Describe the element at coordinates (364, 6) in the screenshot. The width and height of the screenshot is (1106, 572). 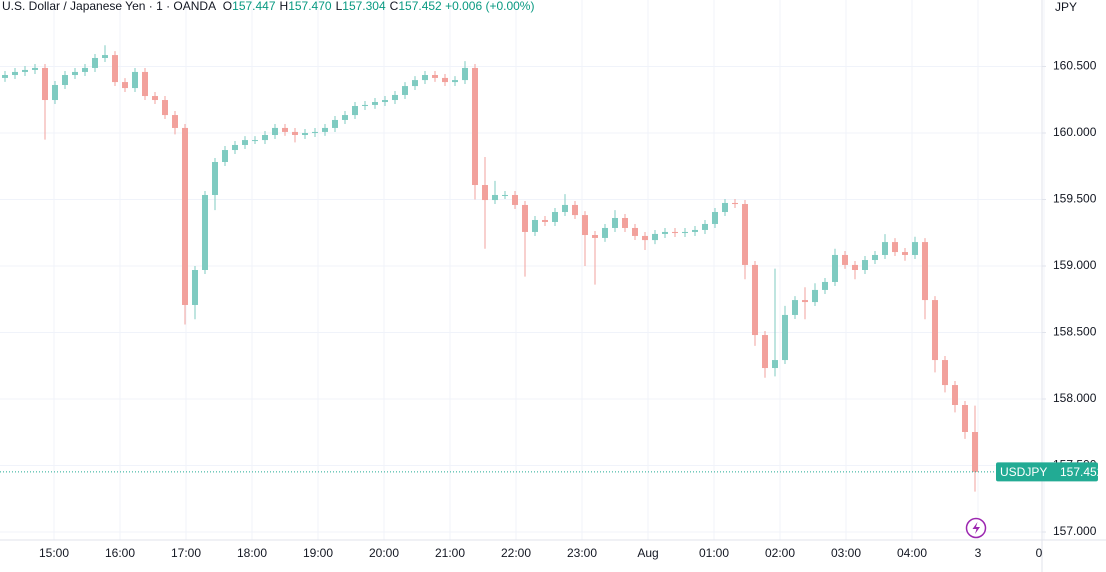
I see `field-value: 157.304` at that location.